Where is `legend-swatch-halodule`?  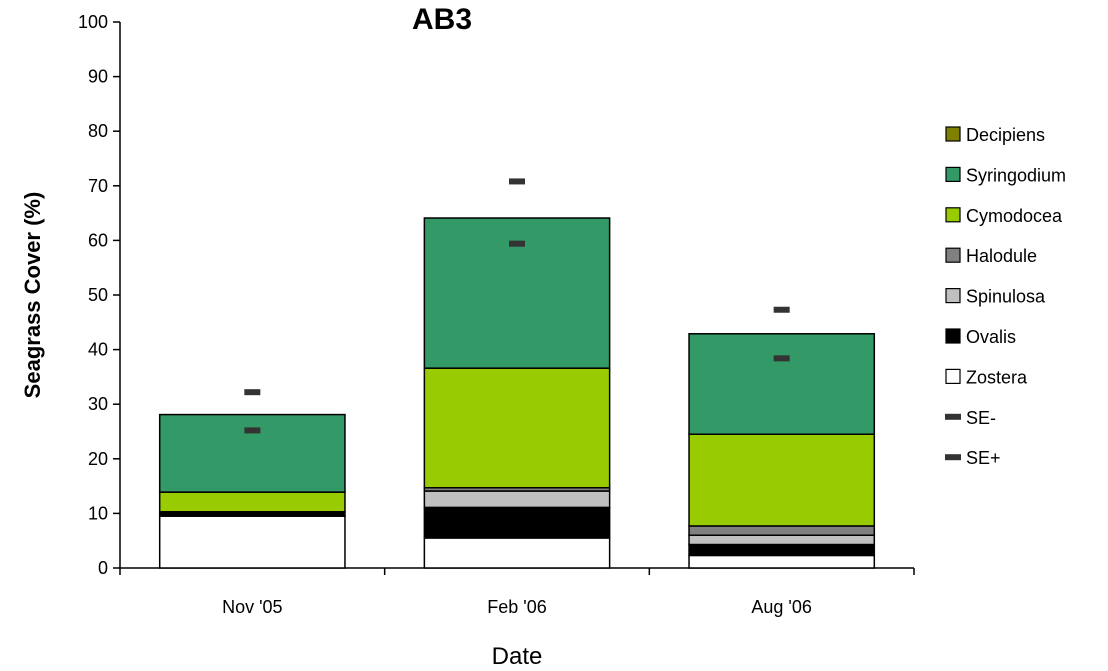 legend-swatch-halodule is located at coordinates (953, 255).